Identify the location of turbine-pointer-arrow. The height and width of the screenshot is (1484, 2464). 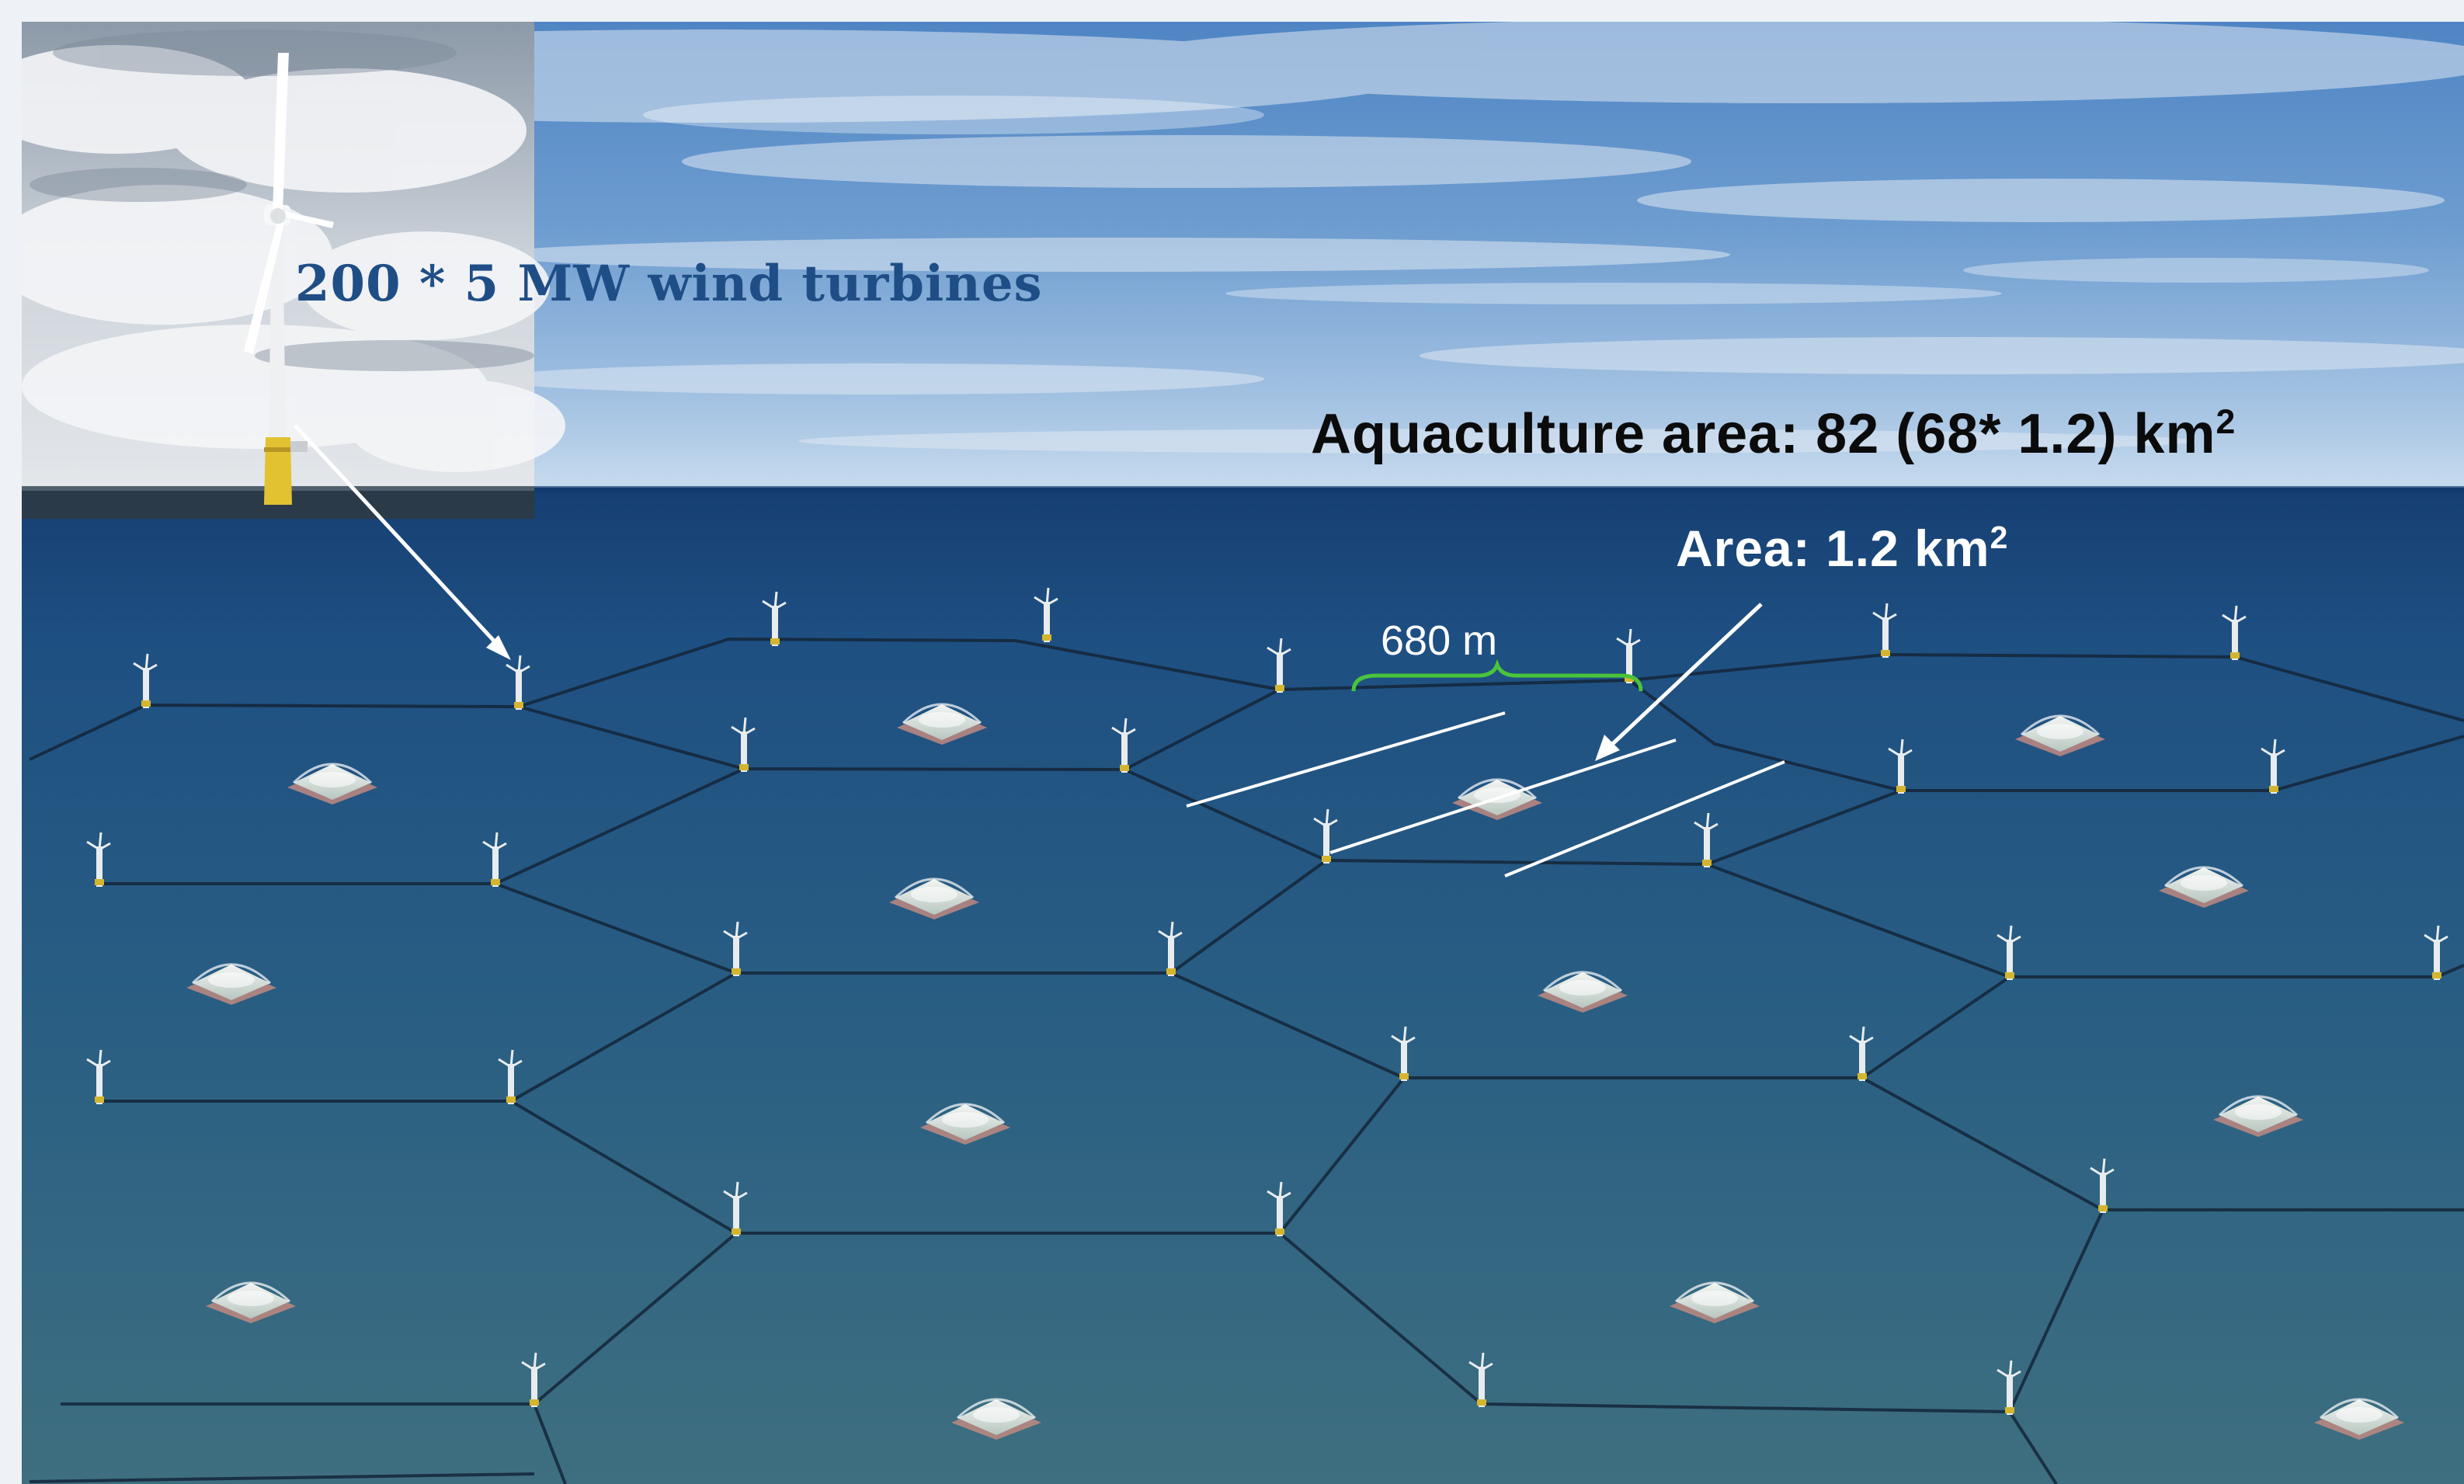
(402, 542).